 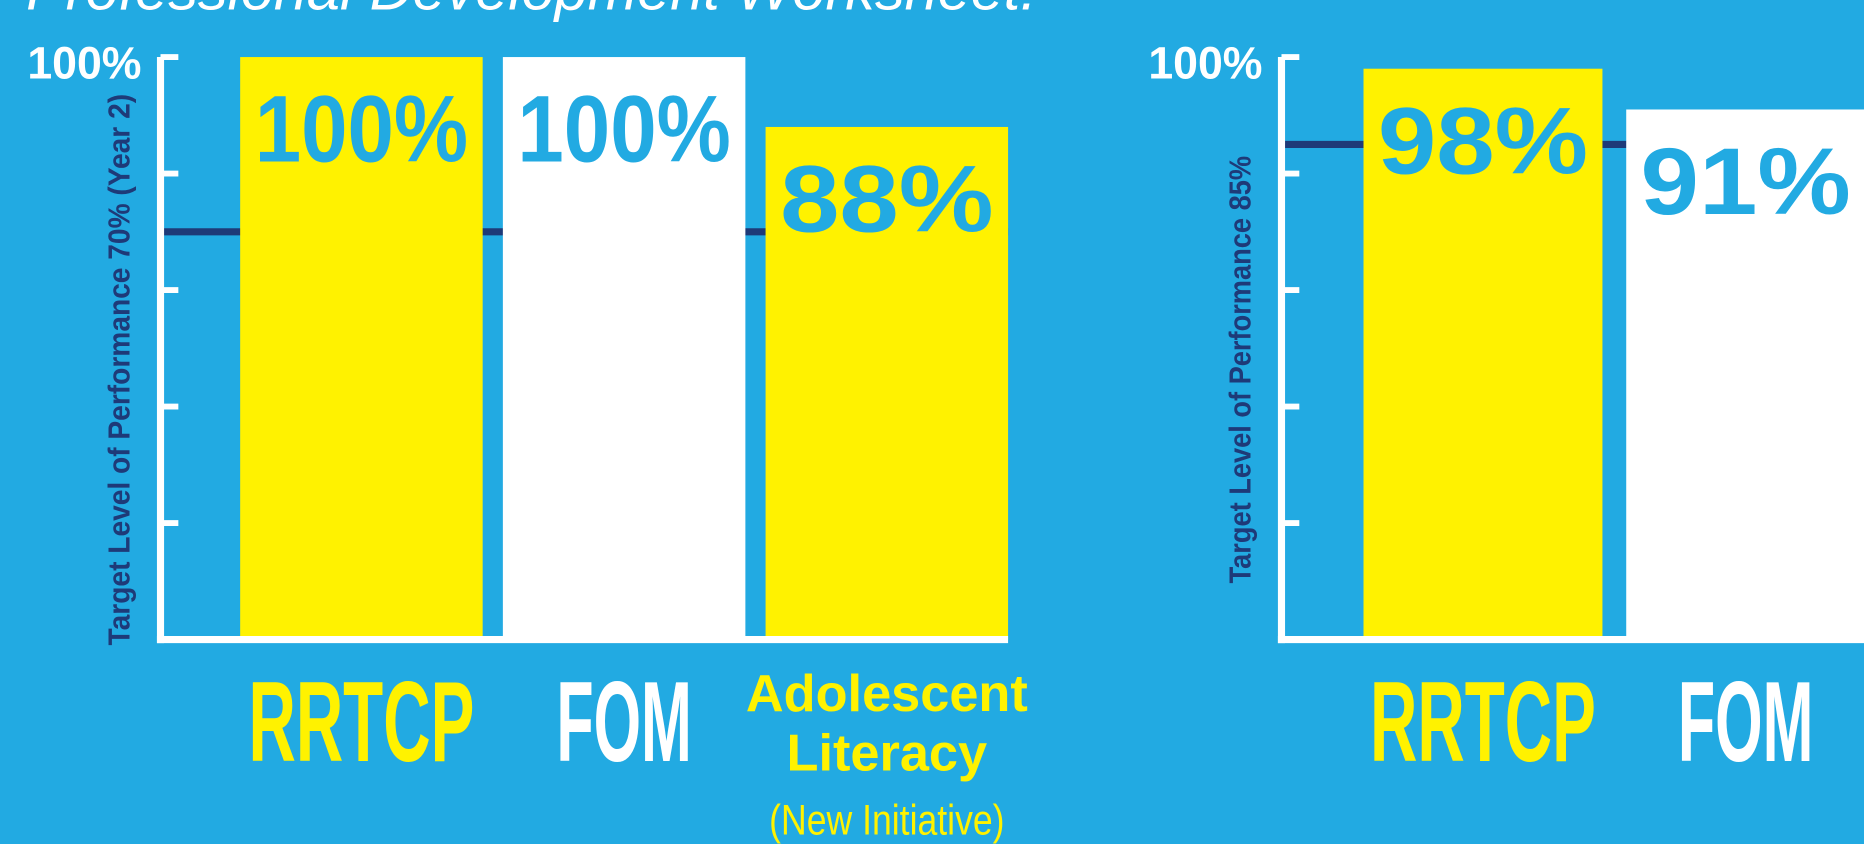 What do you see at coordinates (887, 753) in the screenshot?
I see `x-tick-label-line: Literacy` at bounding box center [887, 753].